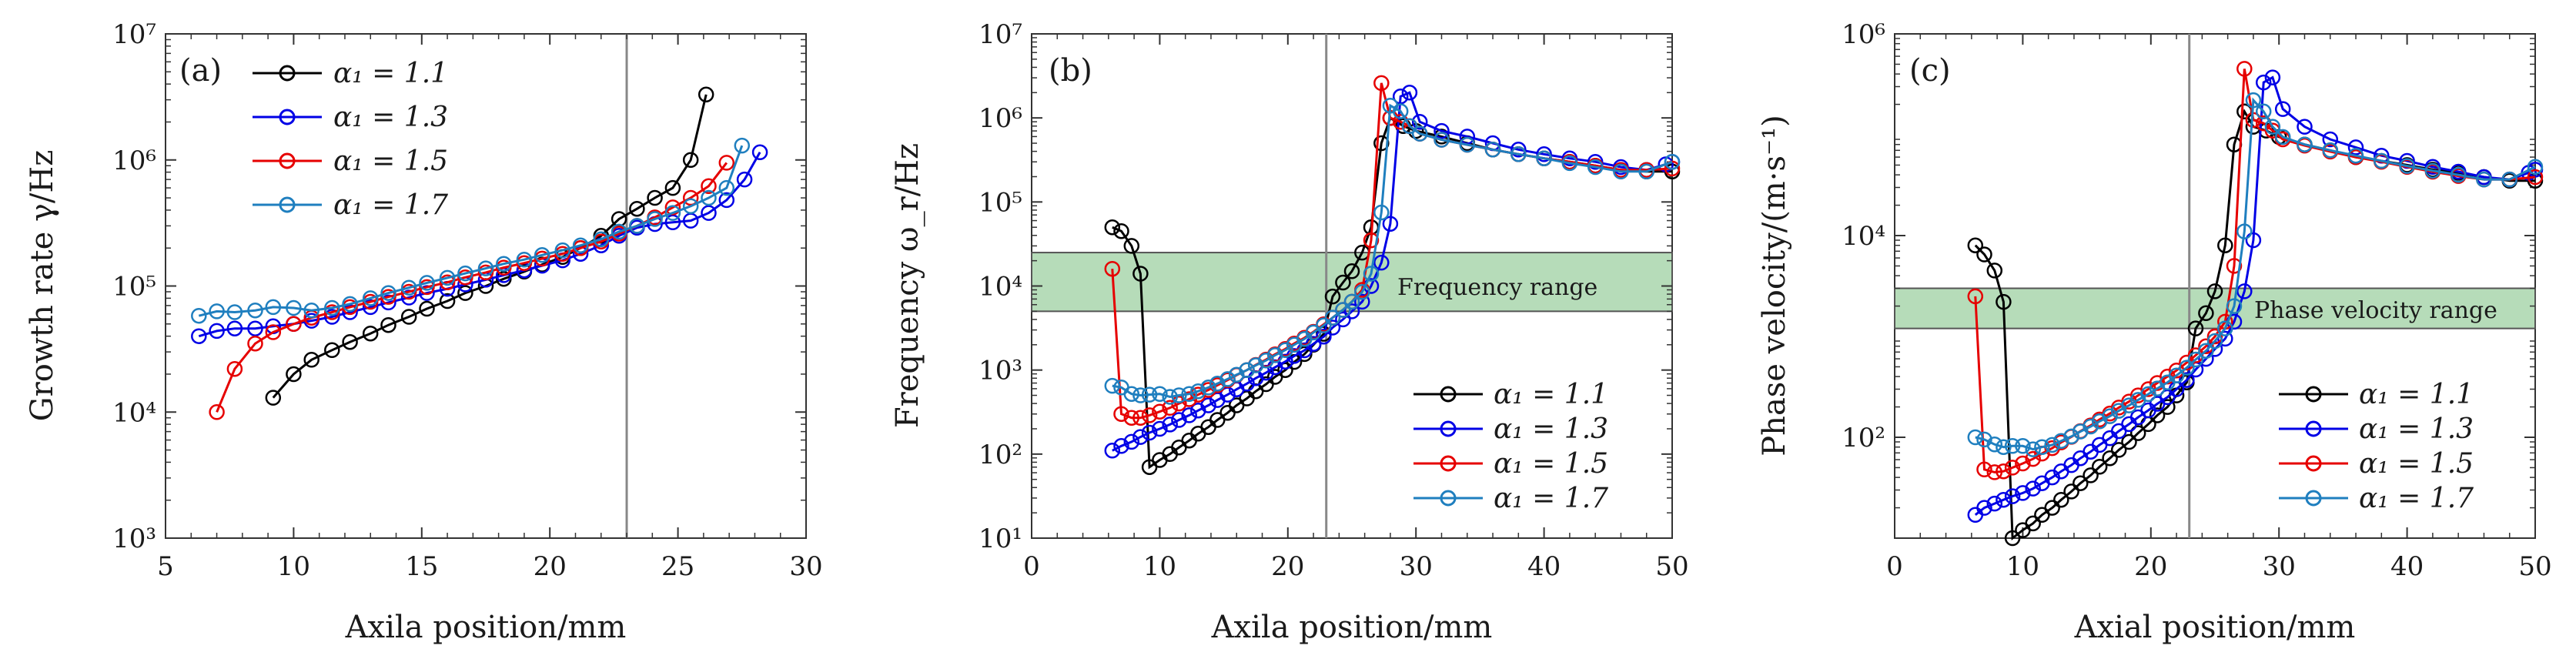 The height and width of the screenshot is (659, 2576). Describe the element at coordinates (294, 566) in the screenshot. I see `x-tick-label: 10` at that location.